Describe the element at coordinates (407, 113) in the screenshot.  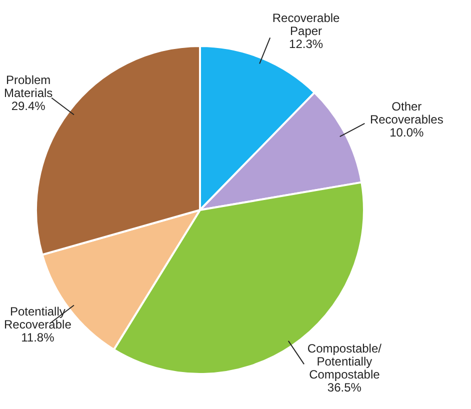
I see `slice-label: Other Recoverables` at that location.